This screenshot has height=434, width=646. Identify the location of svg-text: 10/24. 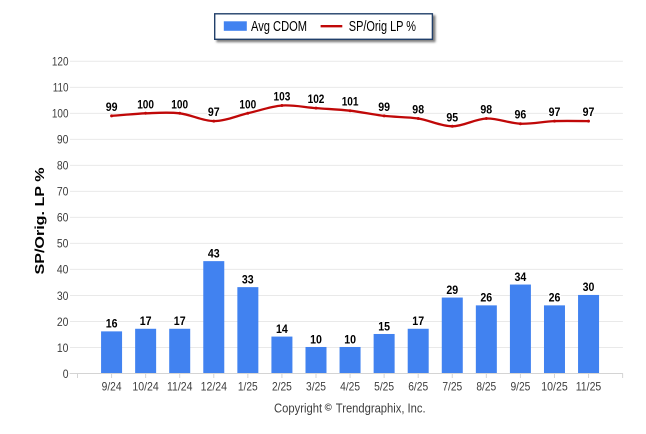
(145, 387).